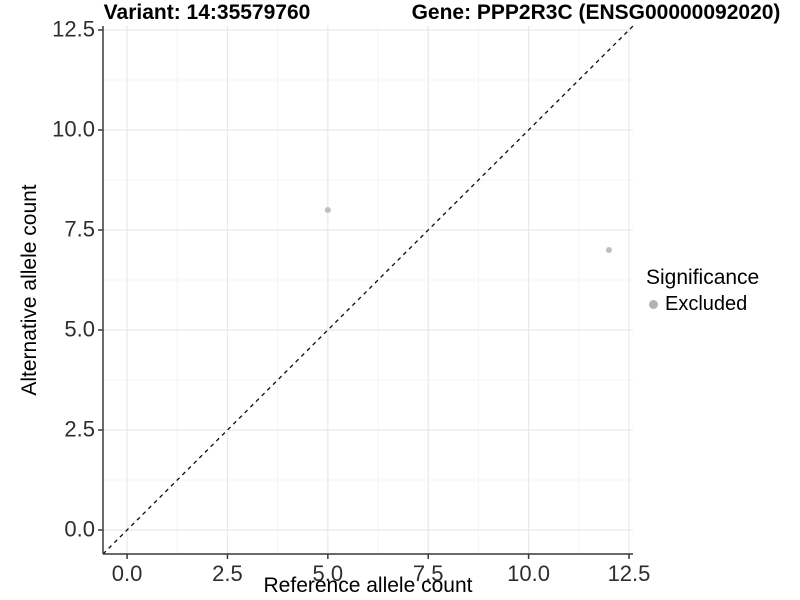 The width and height of the screenshot is (800, 600). I want to click on y-tick-label: 5.0, so click(79, 329).